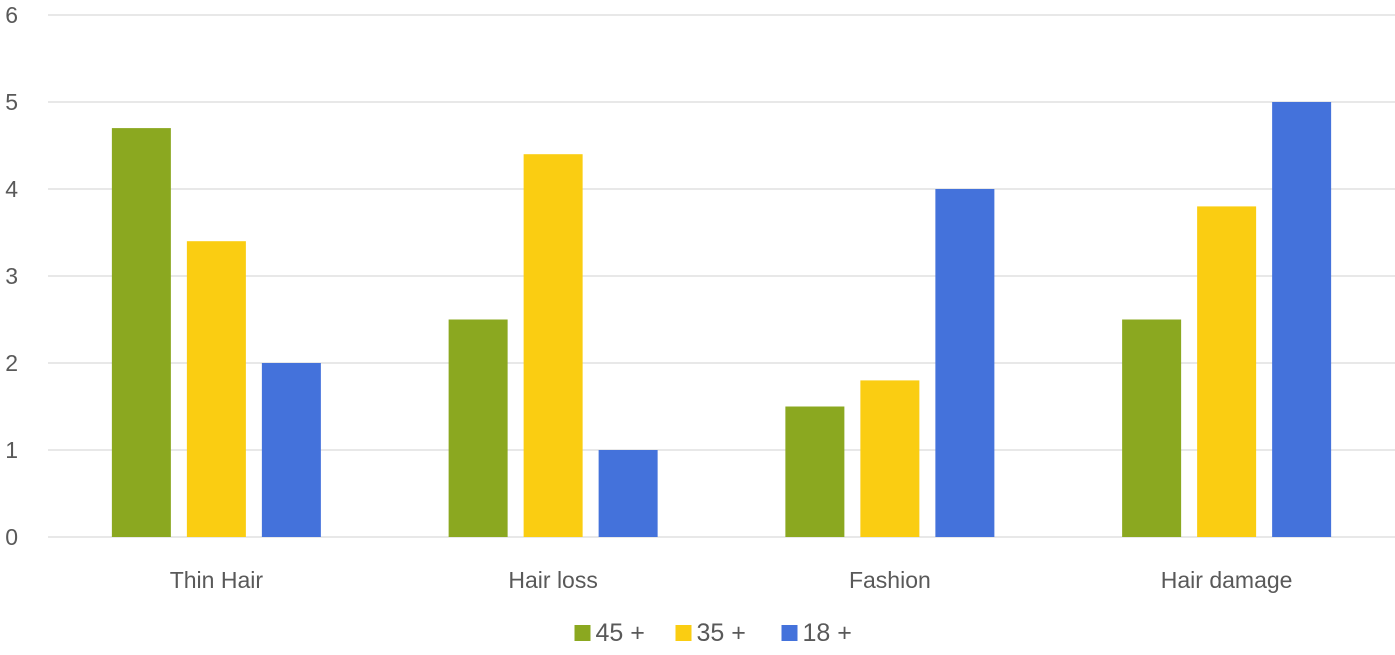  What do you see at coordinates (11, 450) in the screenshot?
I see `y-tick-label: 1` at bounding box center [11, 450].